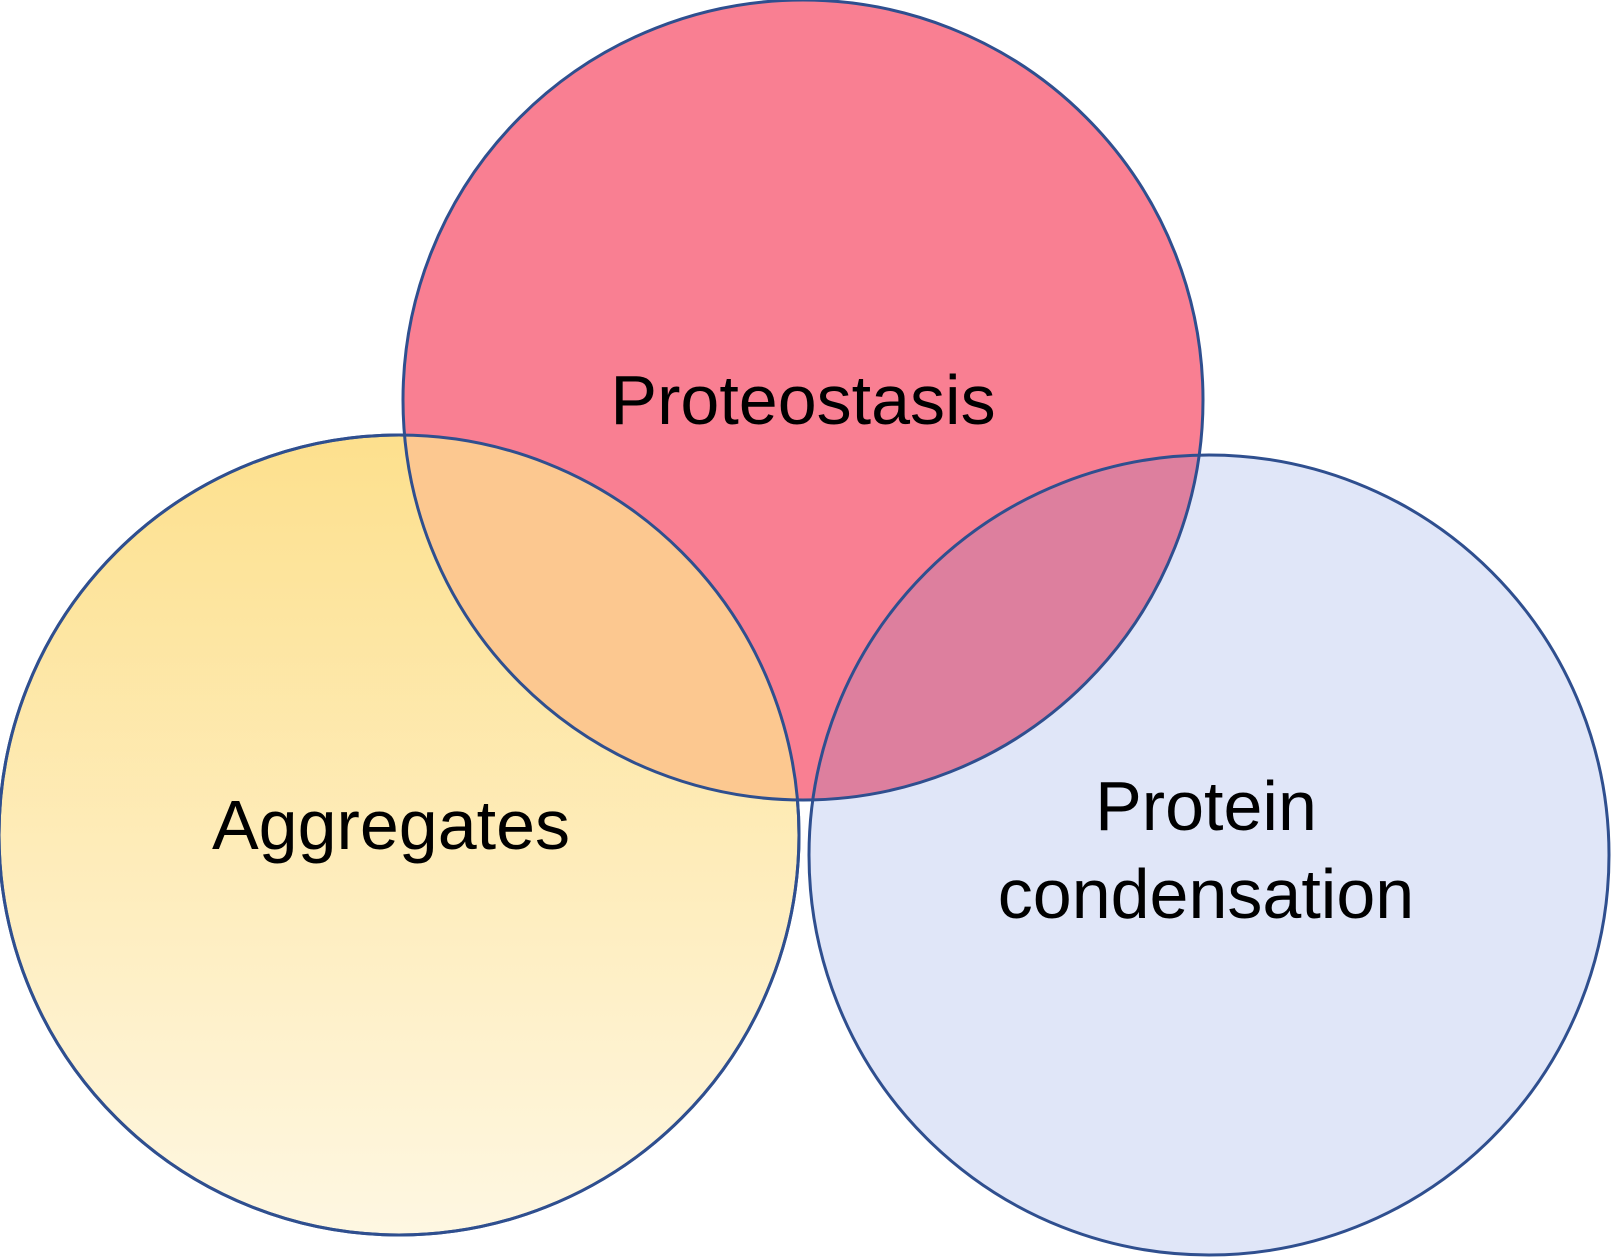 This screenshot has width=1611, height=1258. I want to click on aggregates-label: Aggregates, so click(391, 825).